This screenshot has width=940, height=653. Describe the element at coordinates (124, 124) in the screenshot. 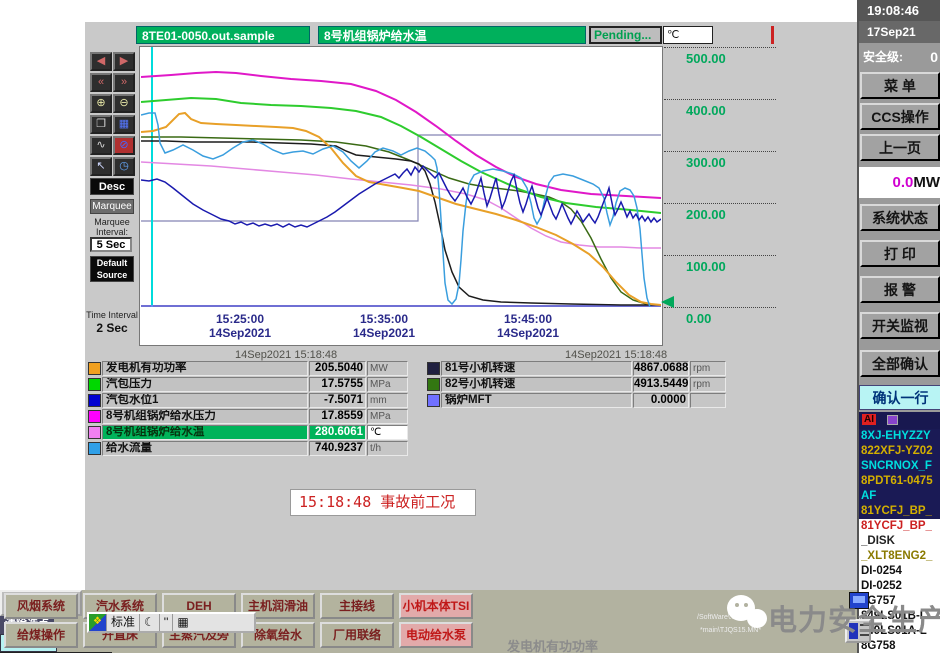

I see `grid-icon: ▦` at that location.